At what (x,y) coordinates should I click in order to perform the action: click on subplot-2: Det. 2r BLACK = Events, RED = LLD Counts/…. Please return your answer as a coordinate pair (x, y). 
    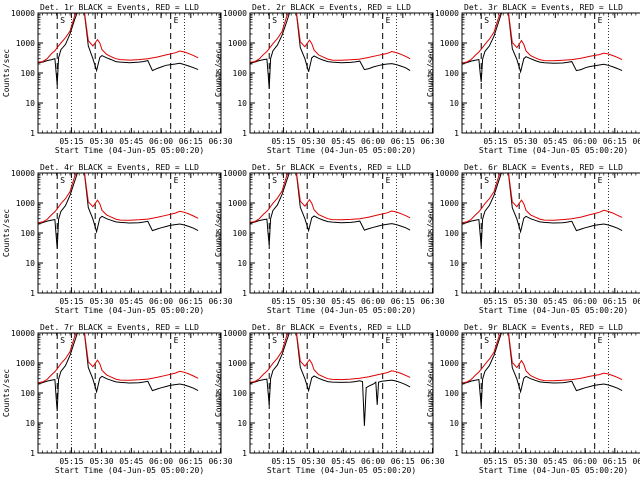
    Looking at the image, I should click on (329, 79).